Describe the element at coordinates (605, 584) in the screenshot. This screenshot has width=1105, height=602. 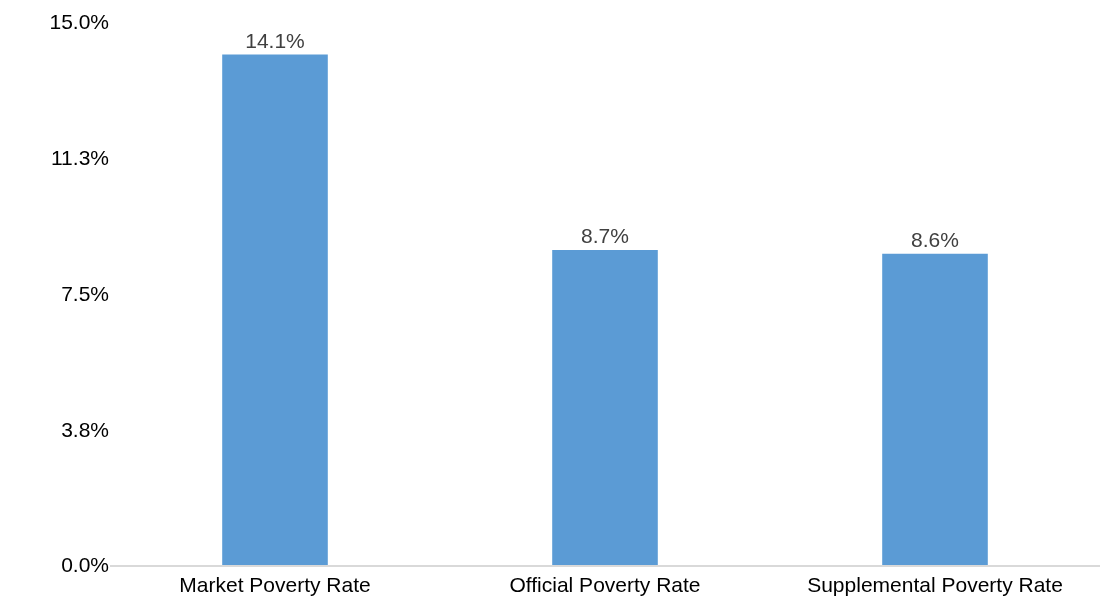
I see `x-tick-label: Official Poverty Rate` at that location.